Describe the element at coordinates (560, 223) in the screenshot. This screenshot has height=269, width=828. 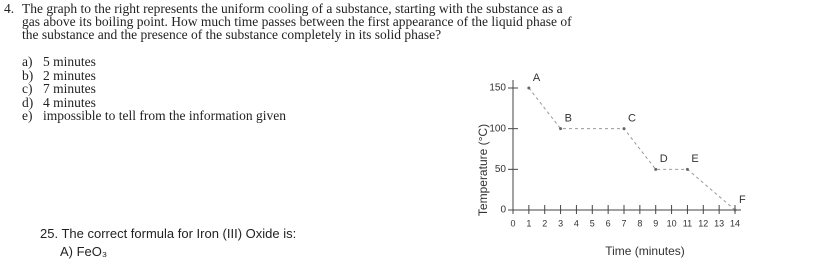
I see `x-tick-label: 3` at that location.